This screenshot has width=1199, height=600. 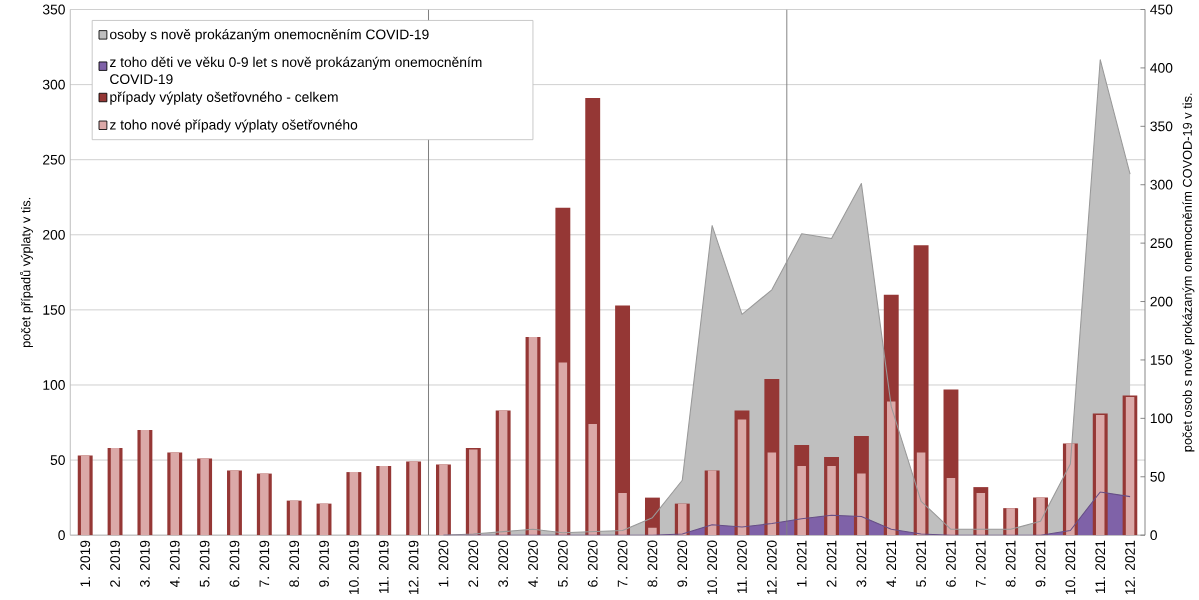 What do you see at coordinates (682, 563) in the screenshot?
I see `x-tick-label: 9. 2020` at bounding box center [682, 563].